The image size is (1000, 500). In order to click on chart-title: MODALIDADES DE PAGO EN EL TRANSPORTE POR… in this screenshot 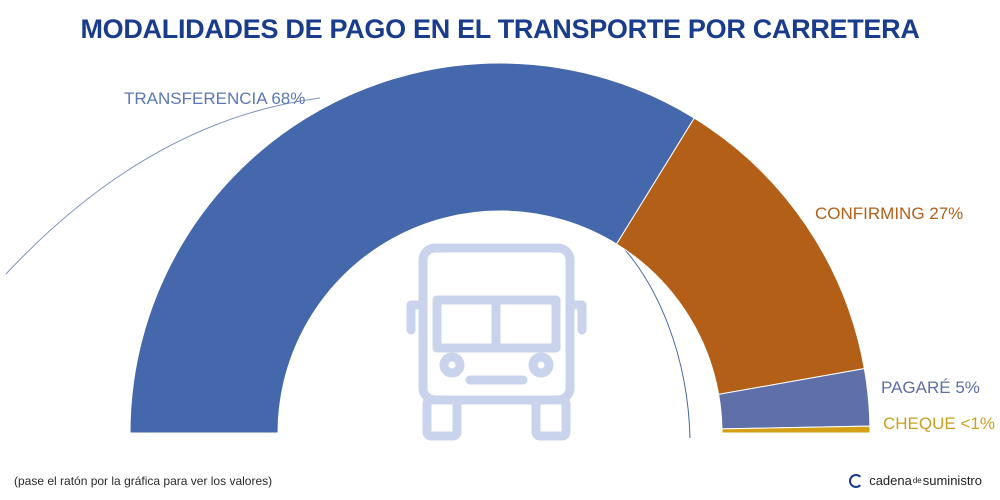, I will do `click(500, 29)`.